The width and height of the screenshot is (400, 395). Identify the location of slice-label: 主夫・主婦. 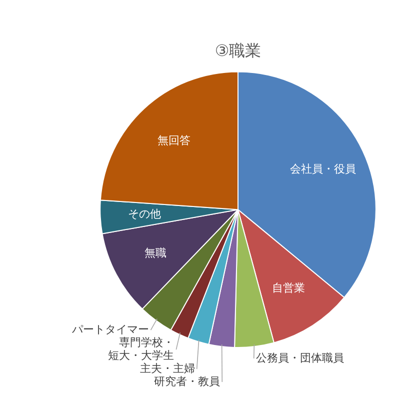
(167, 368).